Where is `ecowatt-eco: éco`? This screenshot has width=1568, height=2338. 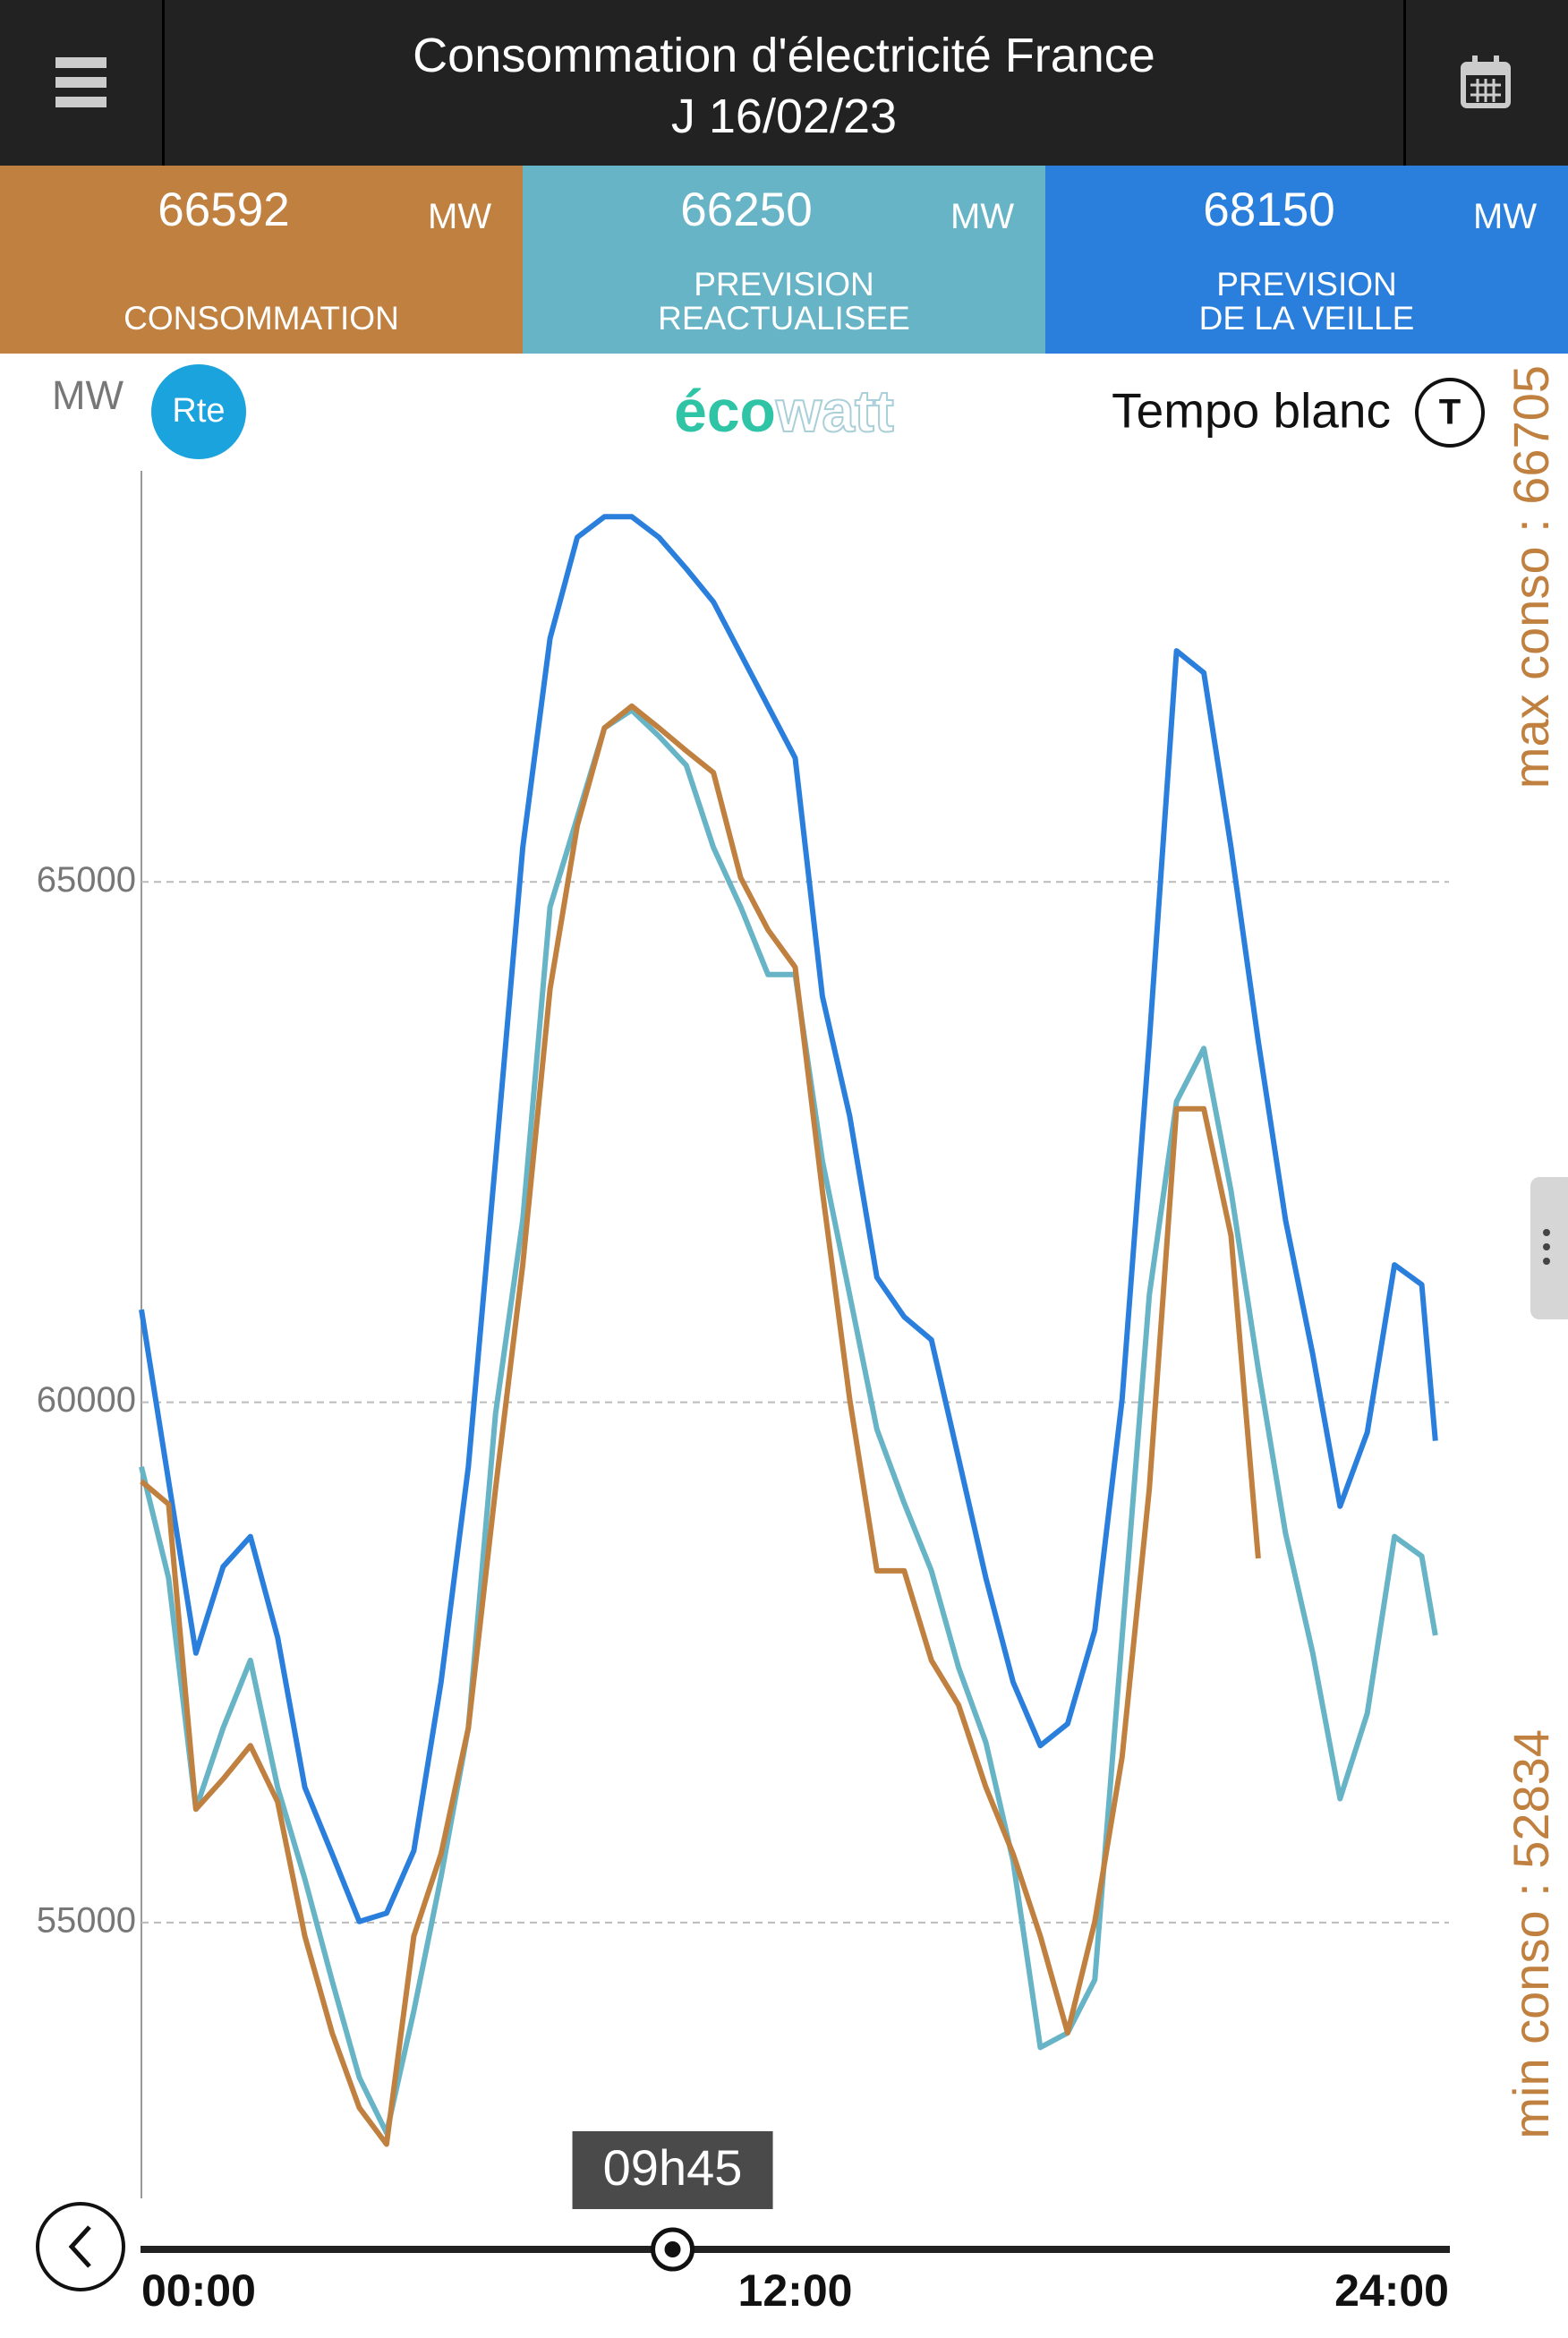 ecowatt-eco: éco is located at coordinates (725, 411).